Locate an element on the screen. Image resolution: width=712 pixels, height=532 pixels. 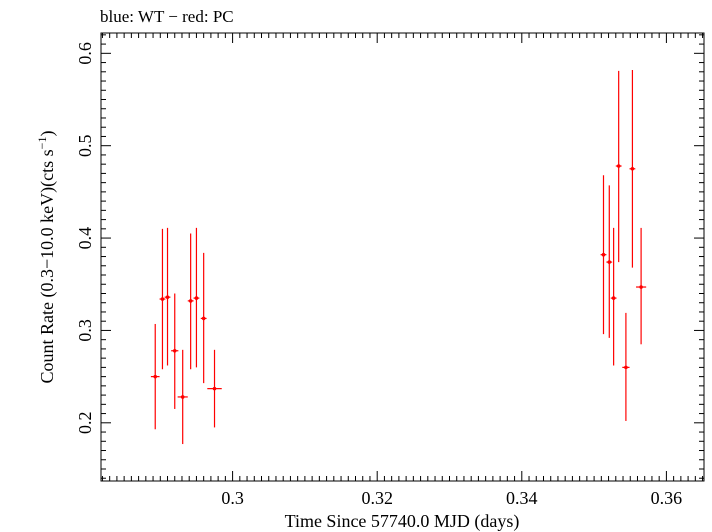
x-axis-label: Time Since 57740.0 MJD (days) is located at coordinates (402, 521).